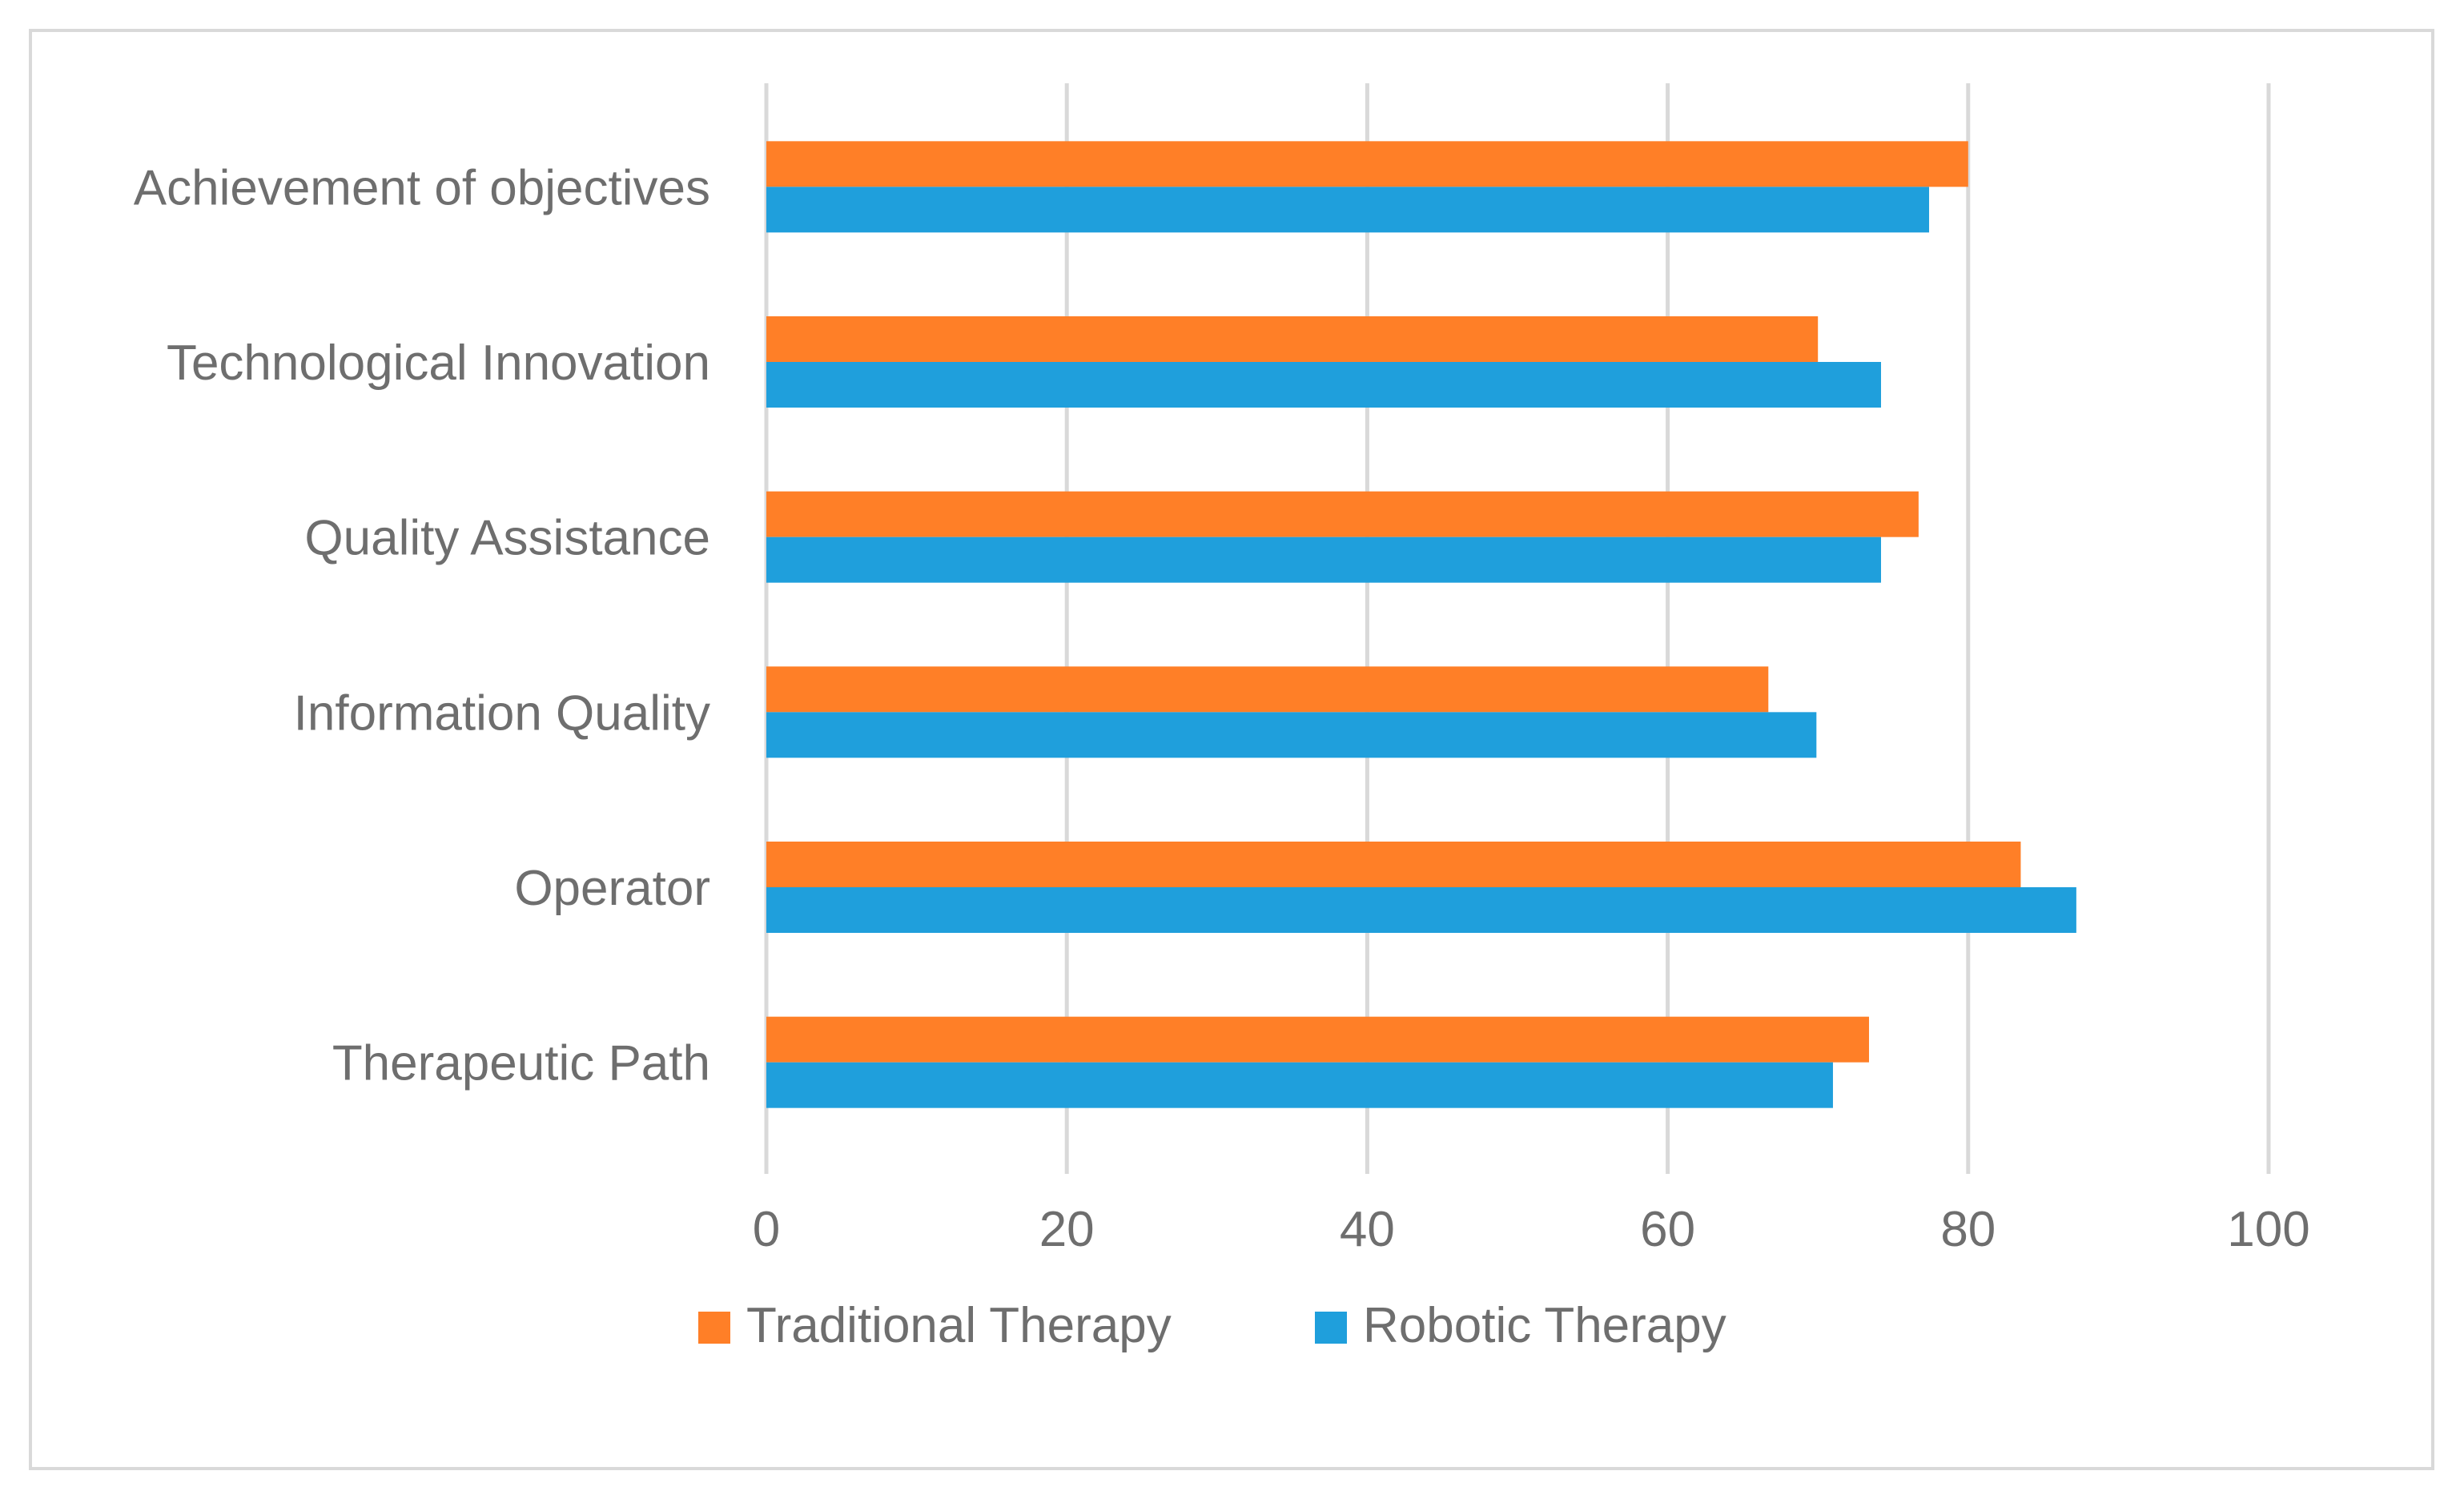  What do you see at coordinates (438, 364) in the screenshot?
I see `category-label: Technological Innovation` at bounding box center [438, 364].